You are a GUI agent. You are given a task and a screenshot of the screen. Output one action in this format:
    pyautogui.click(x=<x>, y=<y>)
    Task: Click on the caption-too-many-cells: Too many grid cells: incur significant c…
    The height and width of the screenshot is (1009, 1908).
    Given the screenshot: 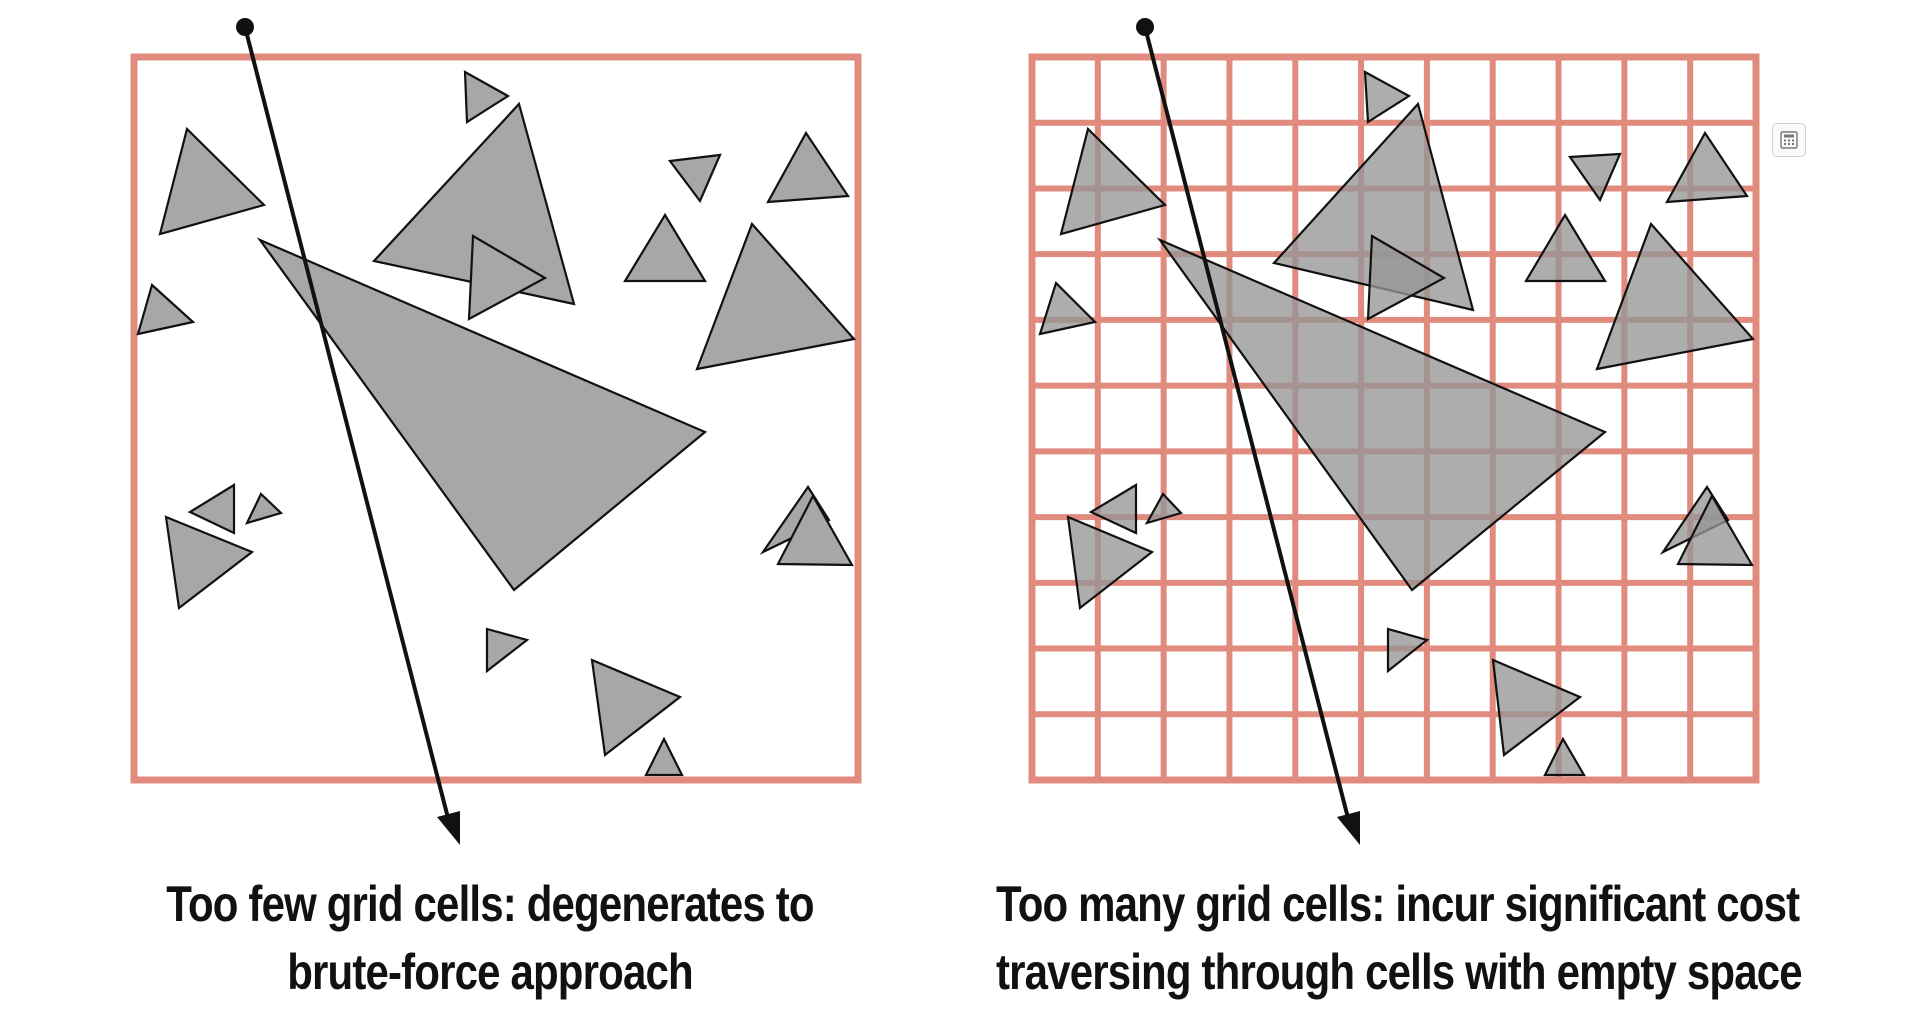 What is the action you would take?
    pyautogui.click(x=1399, y=938)
    